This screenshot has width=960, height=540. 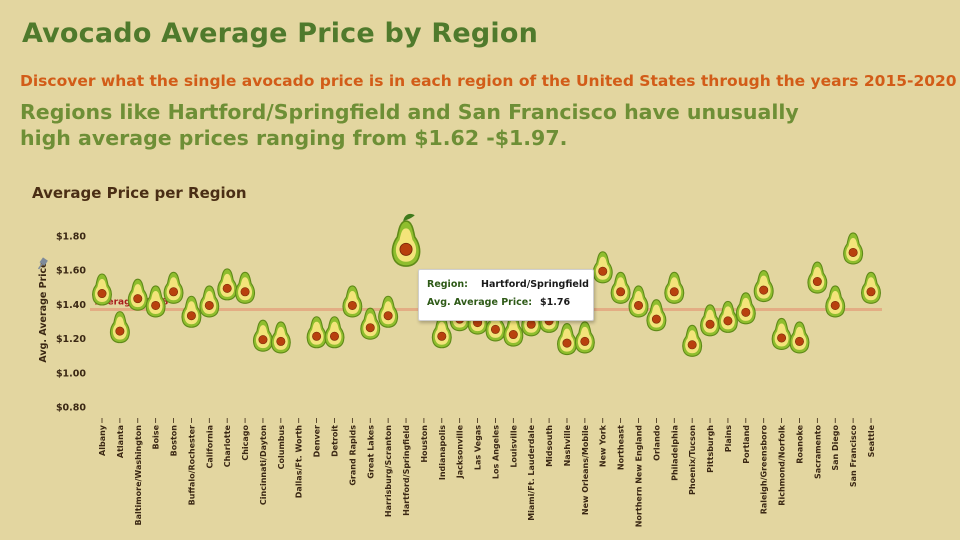 I want to click on y-tick-label: $1.40, so click(x=71, y=305).